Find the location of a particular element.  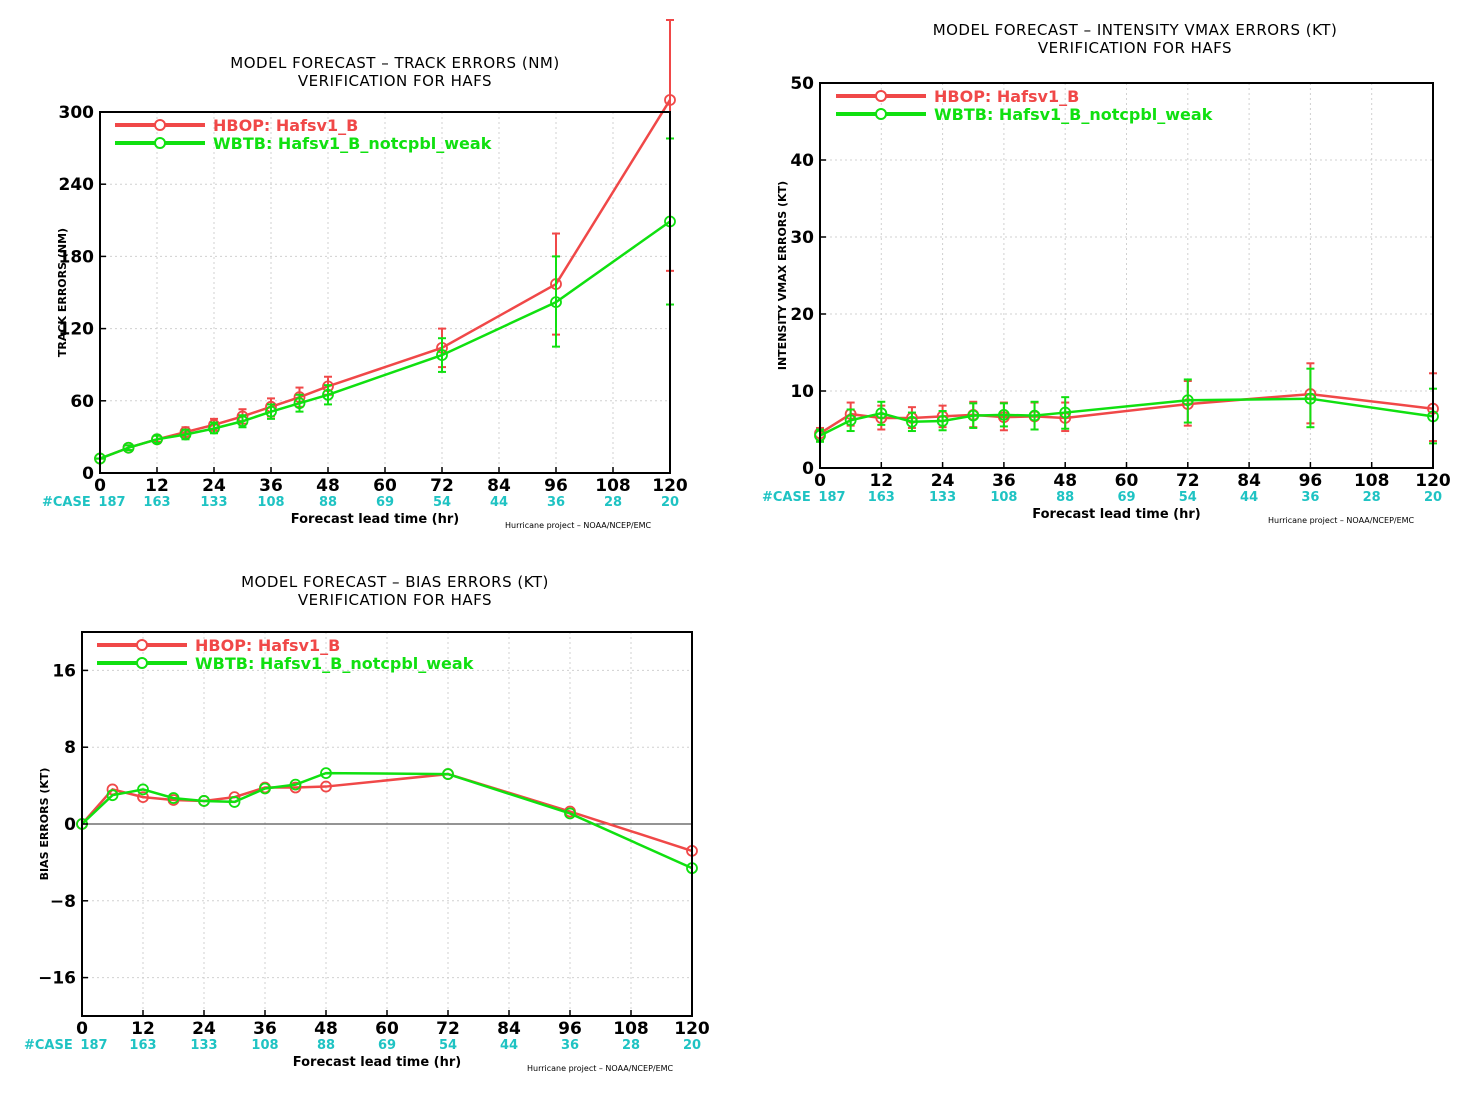

y-tick-label: 10 is located at coordinates (802, 392).